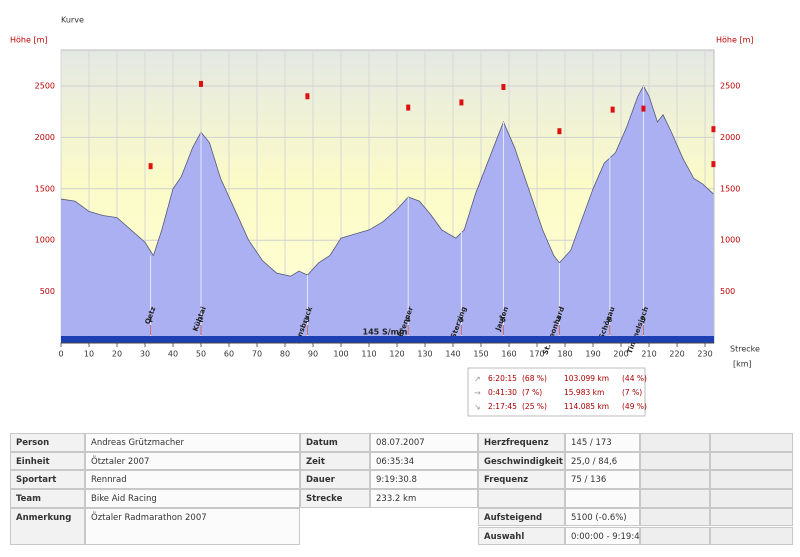 This screenshot has height=557, width=800. I want to click on y2-tick-label: 2000, so click(730, 137).